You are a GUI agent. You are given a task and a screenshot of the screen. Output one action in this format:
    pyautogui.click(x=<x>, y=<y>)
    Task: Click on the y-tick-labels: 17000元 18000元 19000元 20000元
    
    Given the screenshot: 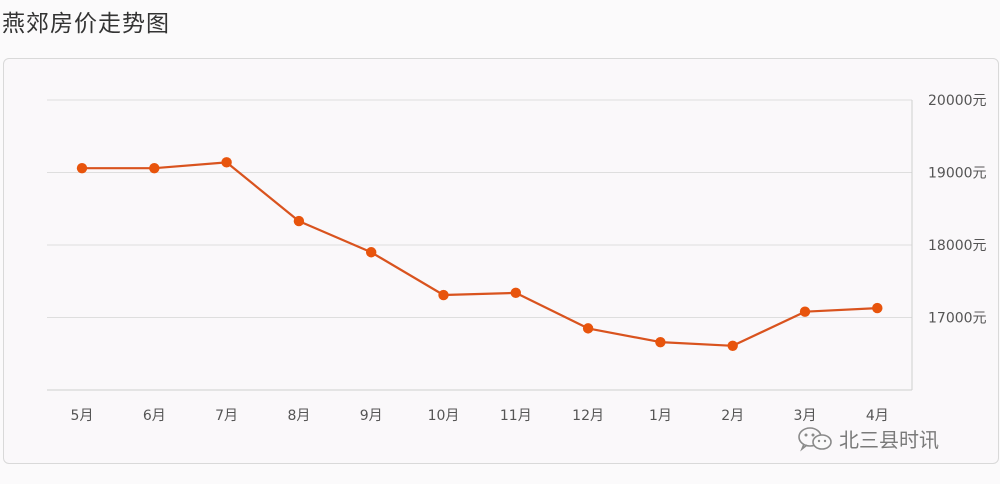 What is the action you would take?
    pyautogui.click(x=957, y=210)
    